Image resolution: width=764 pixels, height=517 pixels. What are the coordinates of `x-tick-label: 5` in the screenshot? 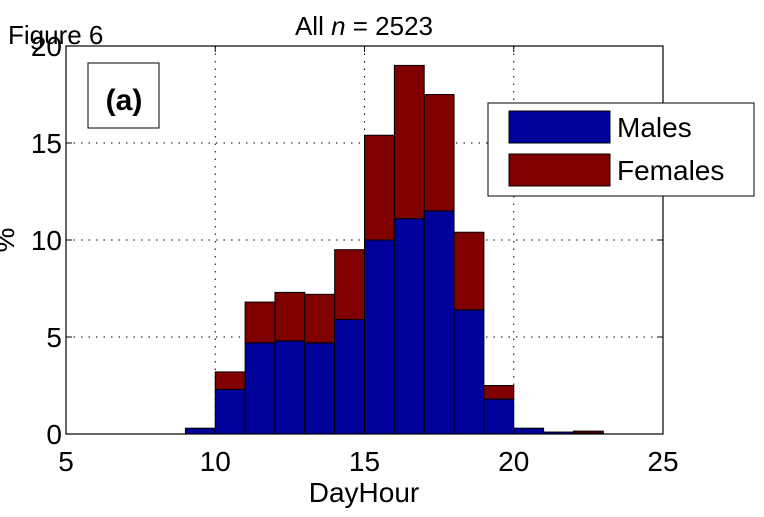 It's located at (66, 461).